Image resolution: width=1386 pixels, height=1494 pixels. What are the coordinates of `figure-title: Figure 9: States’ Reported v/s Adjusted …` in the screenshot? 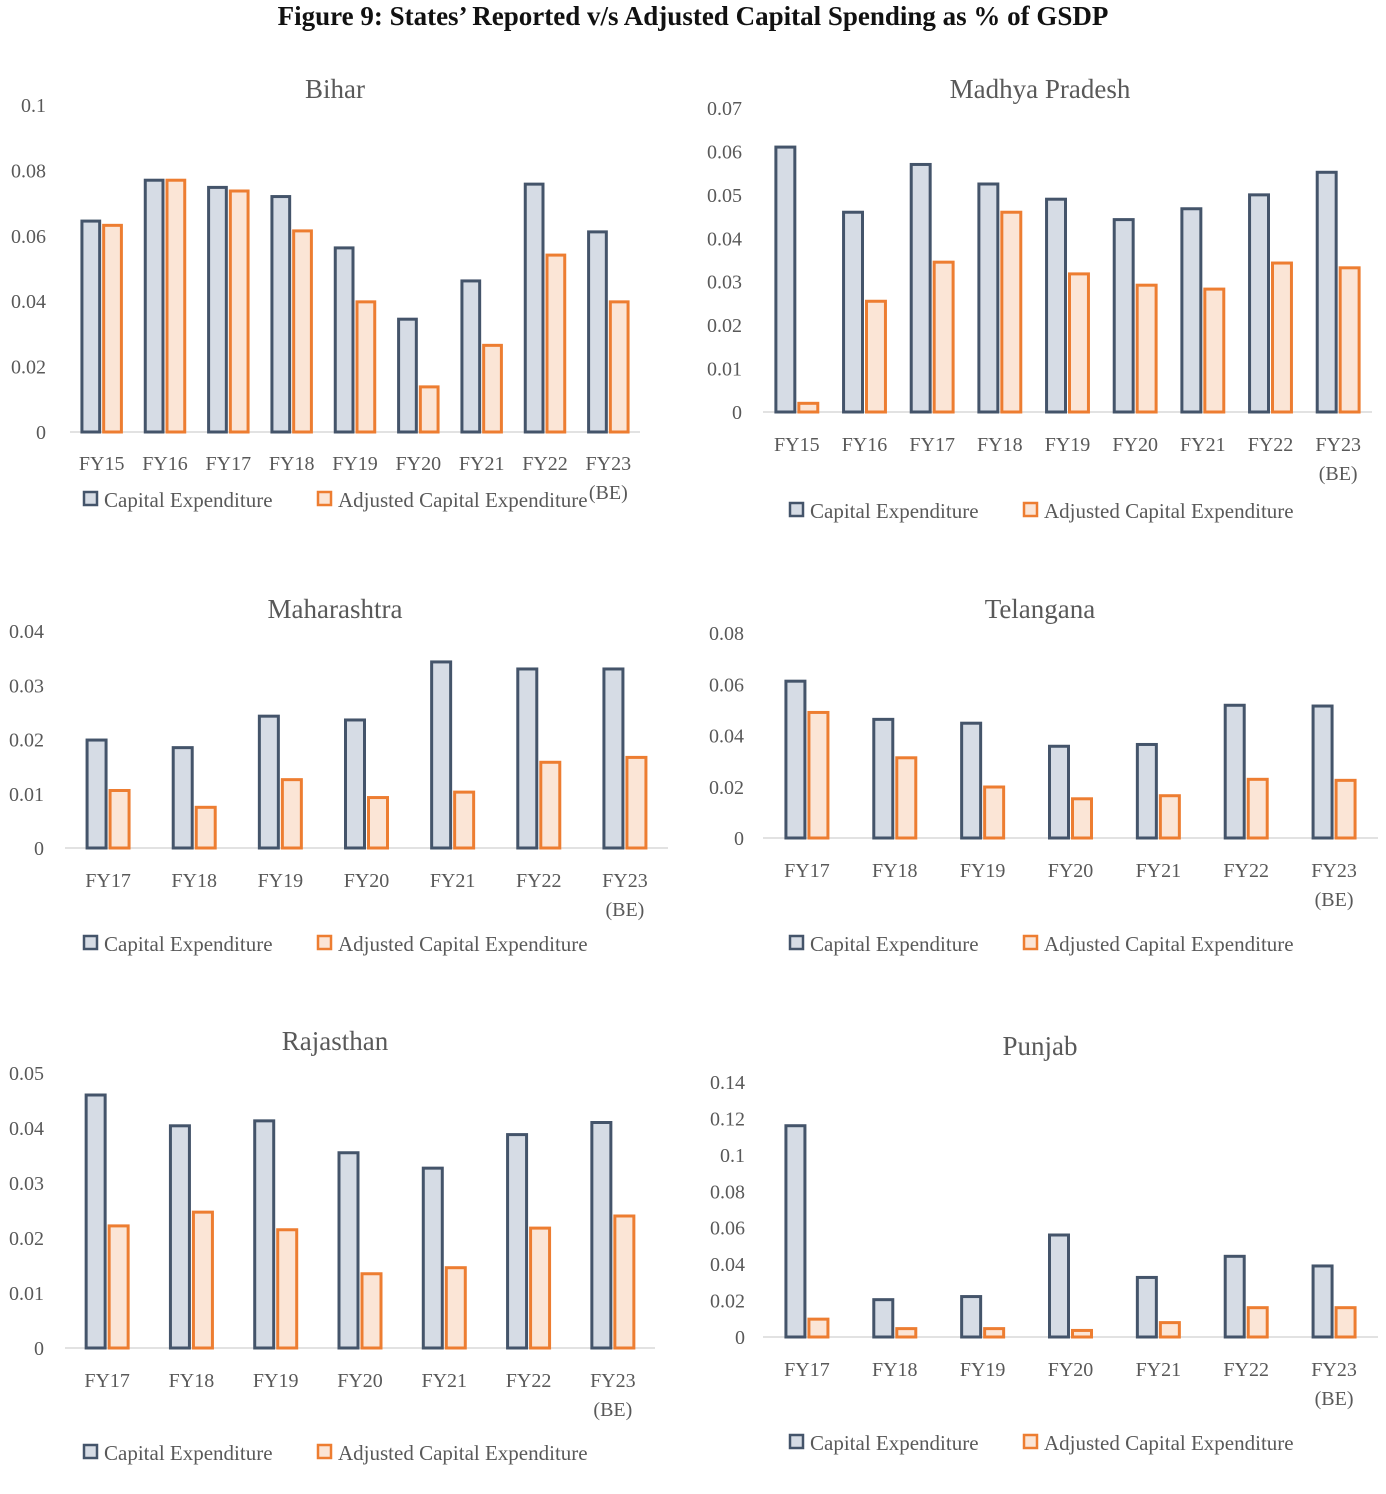 It's located at (693, 16).